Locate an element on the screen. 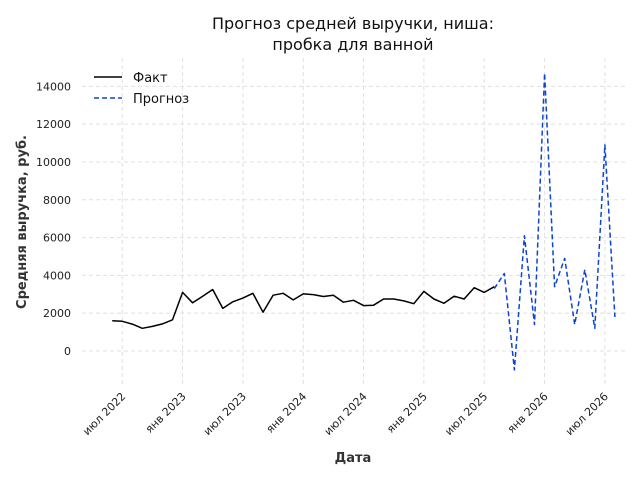 The image size is (640, 480). series-line-fact is located at coordinates (303, 308).